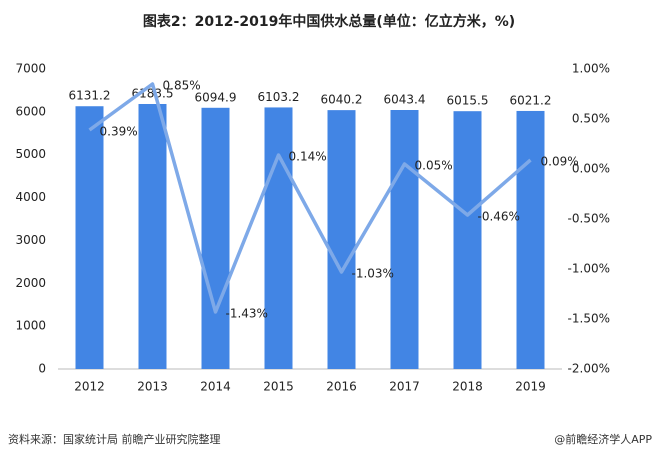 The height and width of the screenshot is (459, 659). What do you see at coordinates (404, 387) in the screenshot?
I see `x-tick-label: 2017` at bounding box center [404, 387].